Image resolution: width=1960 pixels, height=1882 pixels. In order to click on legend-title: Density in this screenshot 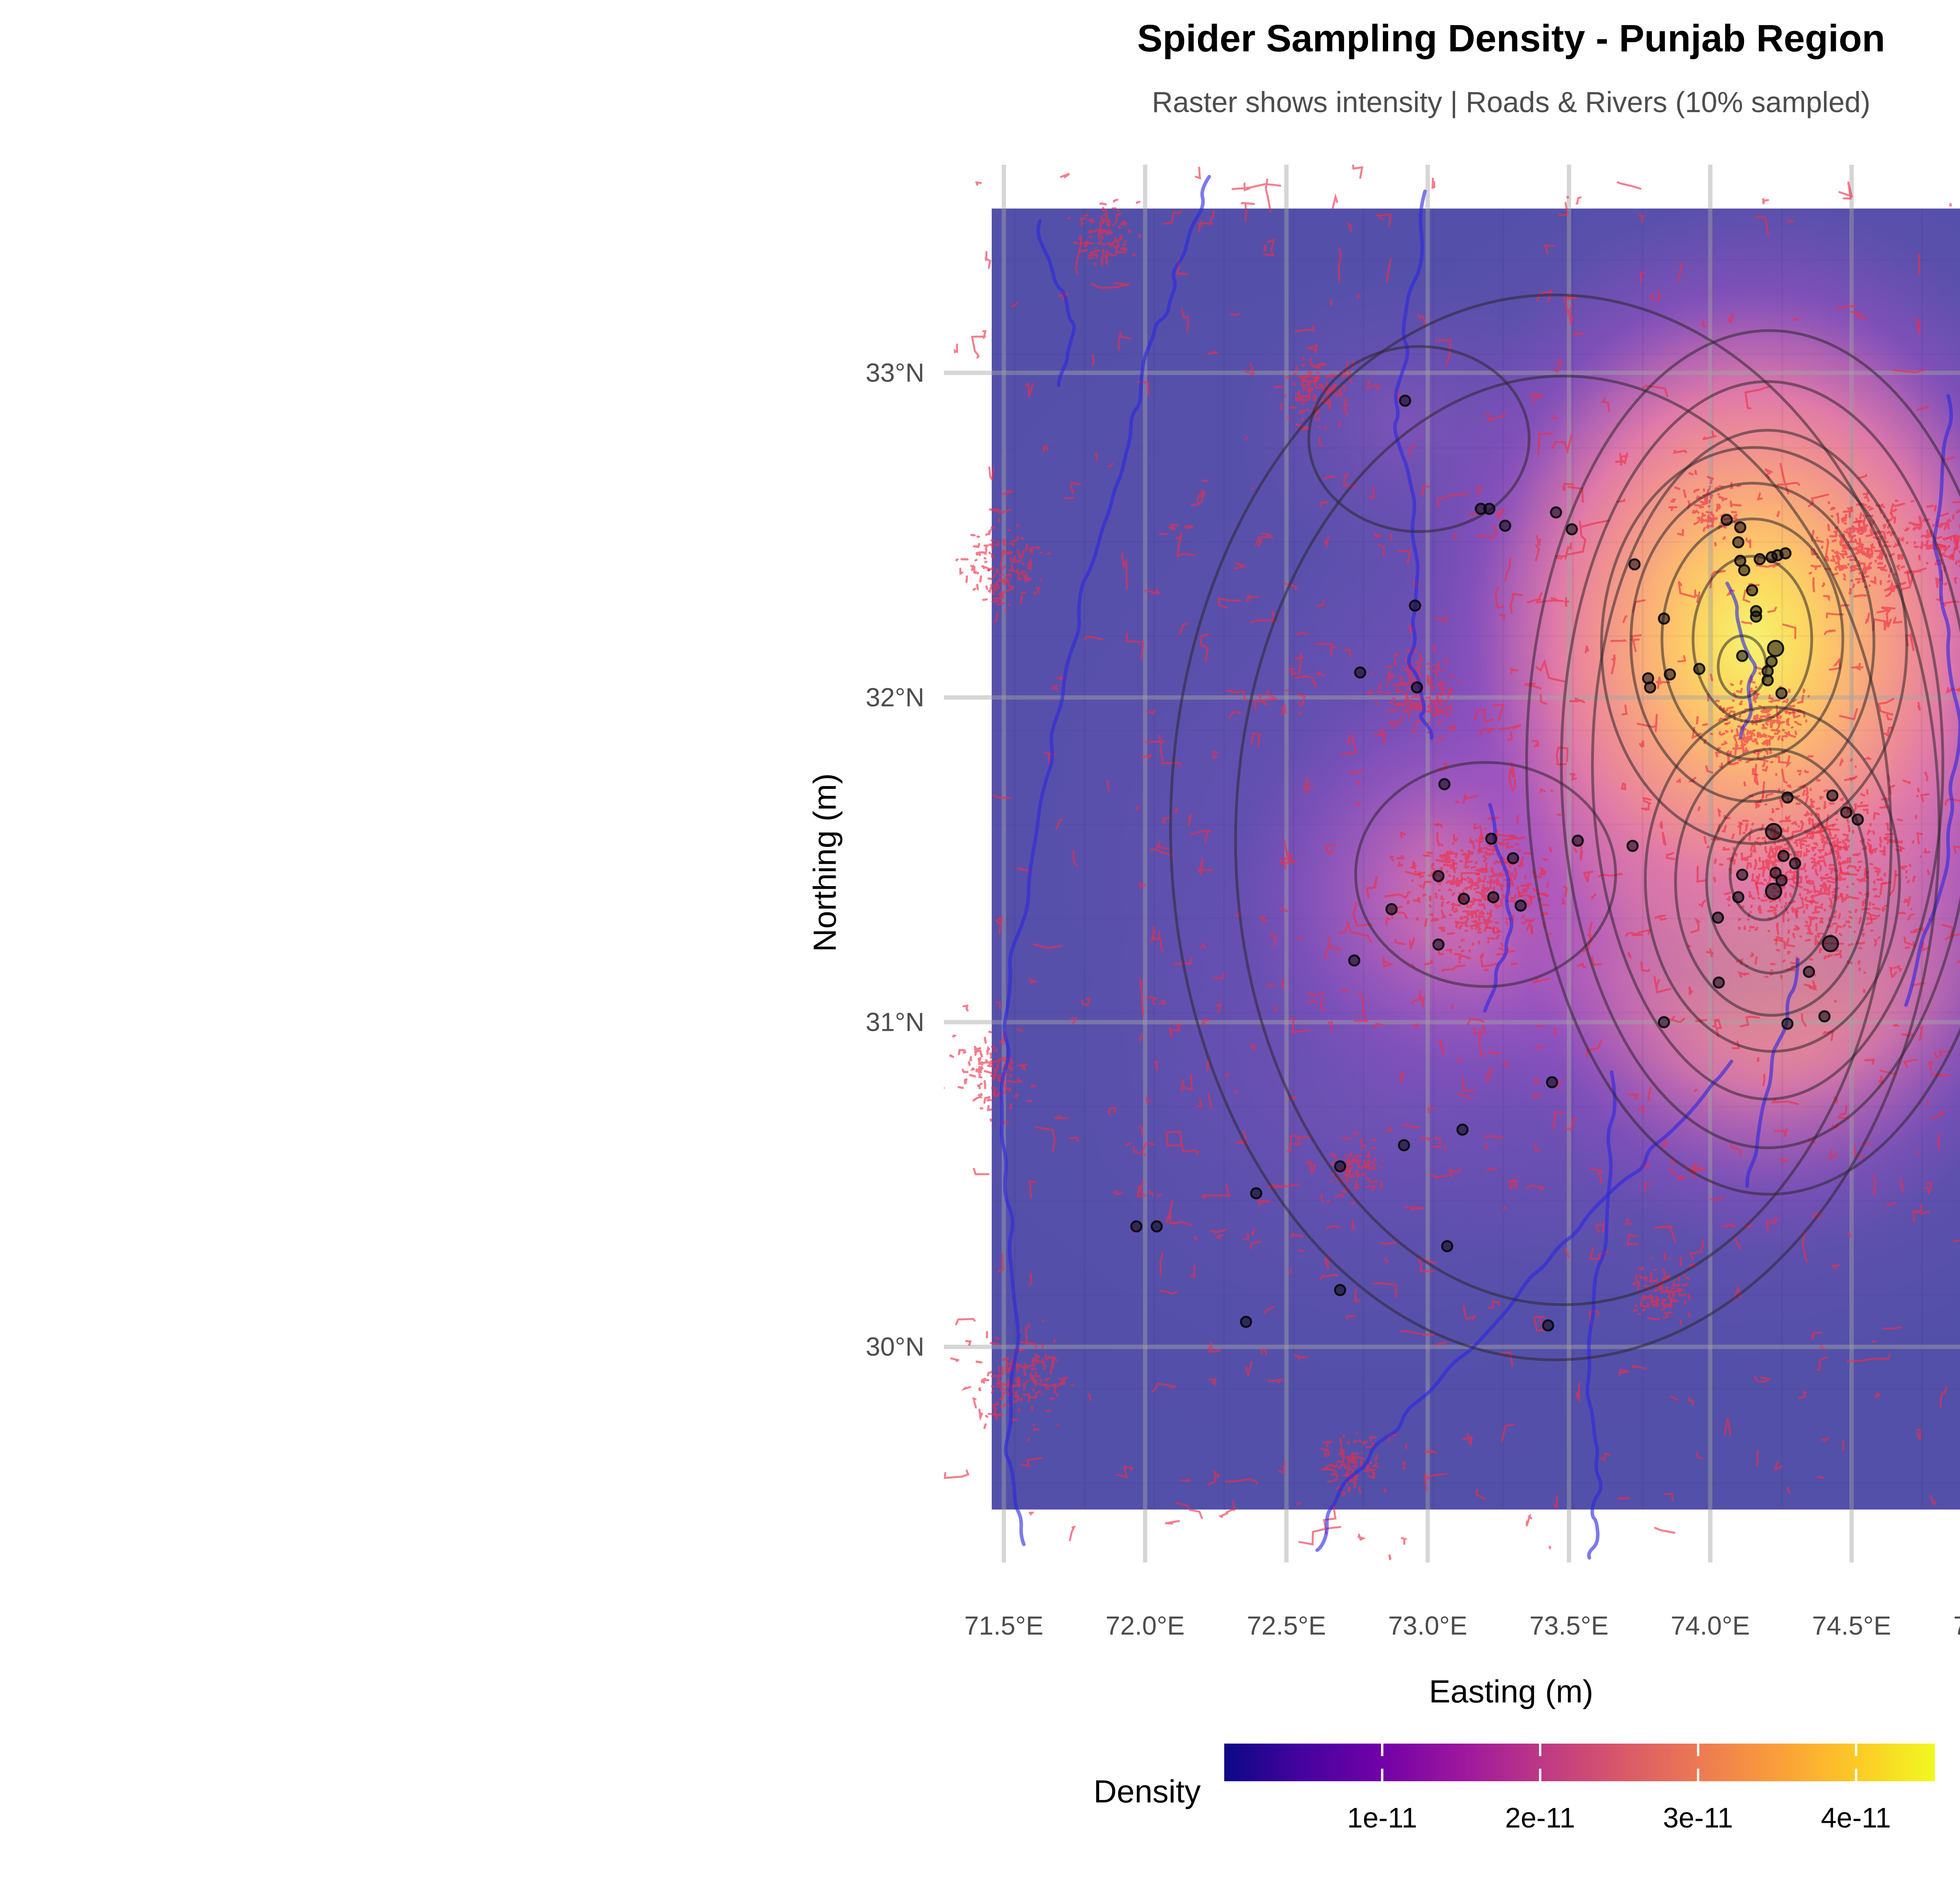, I will do `click(1147, 1791)`.